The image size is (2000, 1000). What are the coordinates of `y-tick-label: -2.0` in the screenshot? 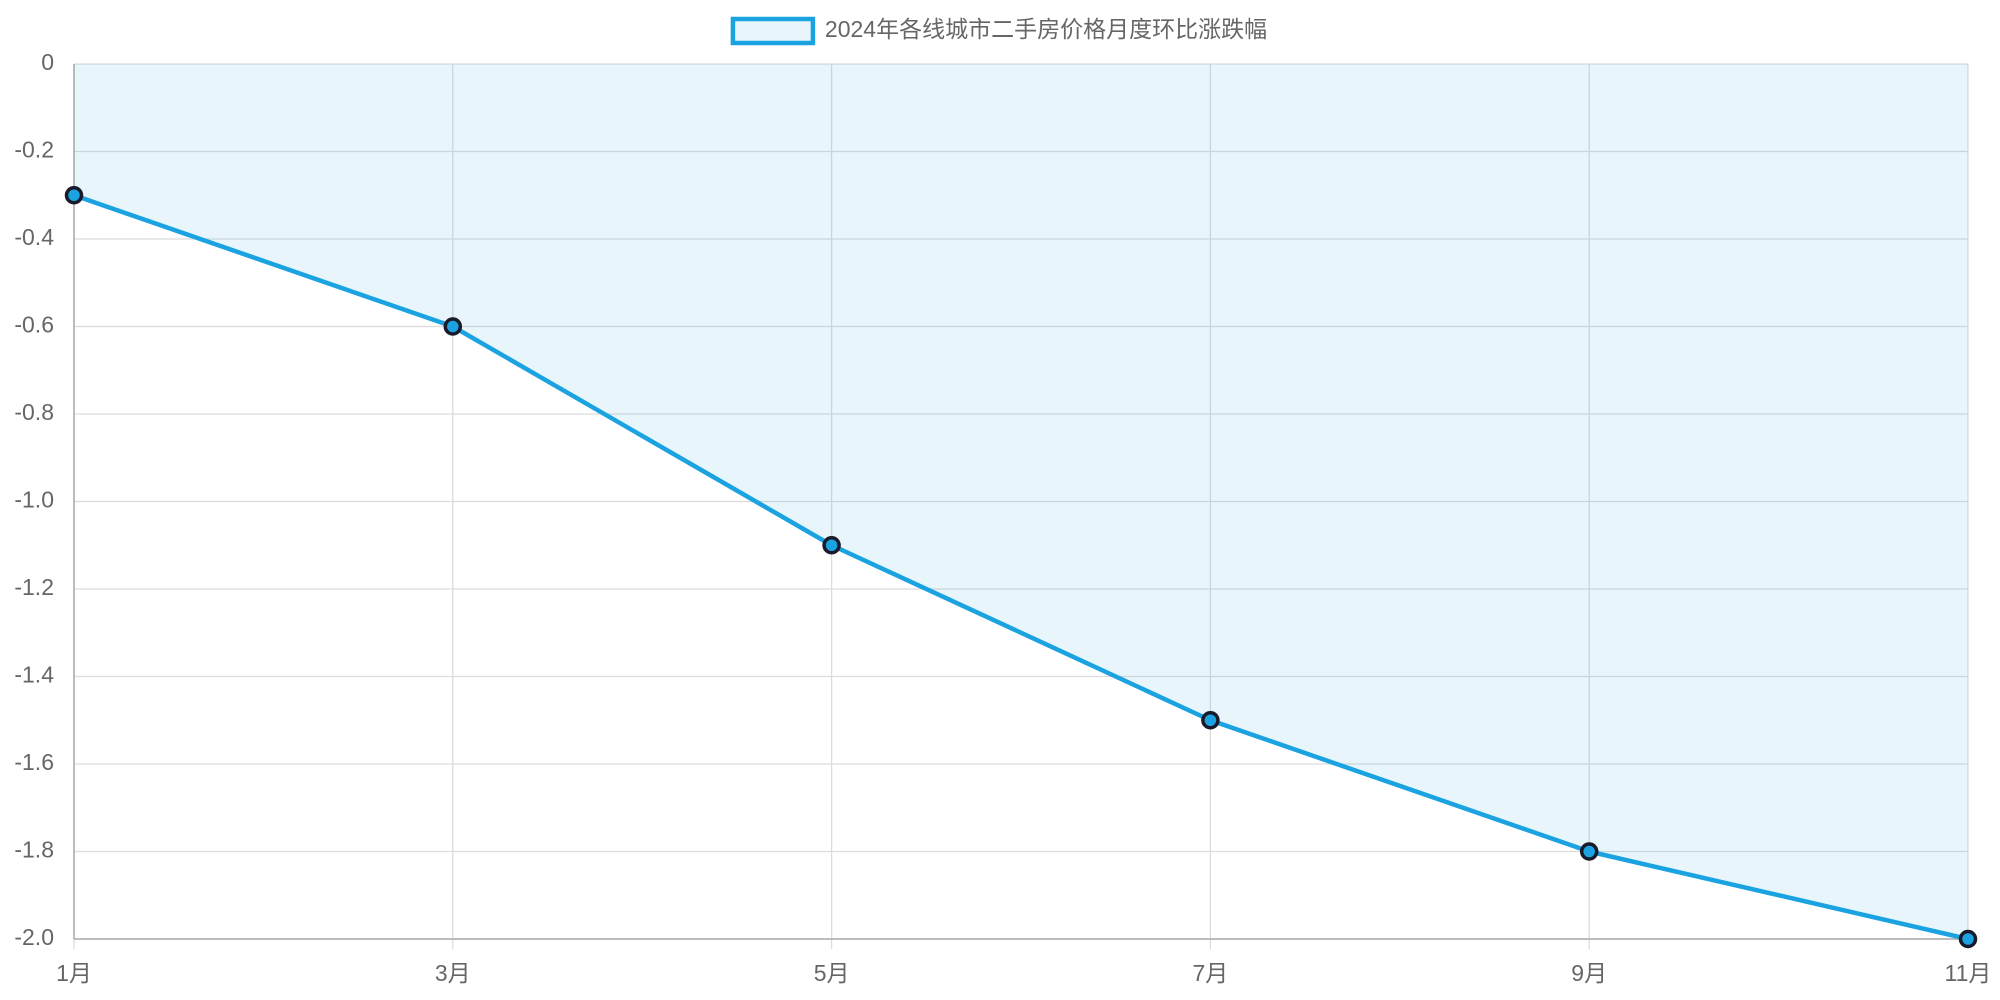 It's located at (34, 937).